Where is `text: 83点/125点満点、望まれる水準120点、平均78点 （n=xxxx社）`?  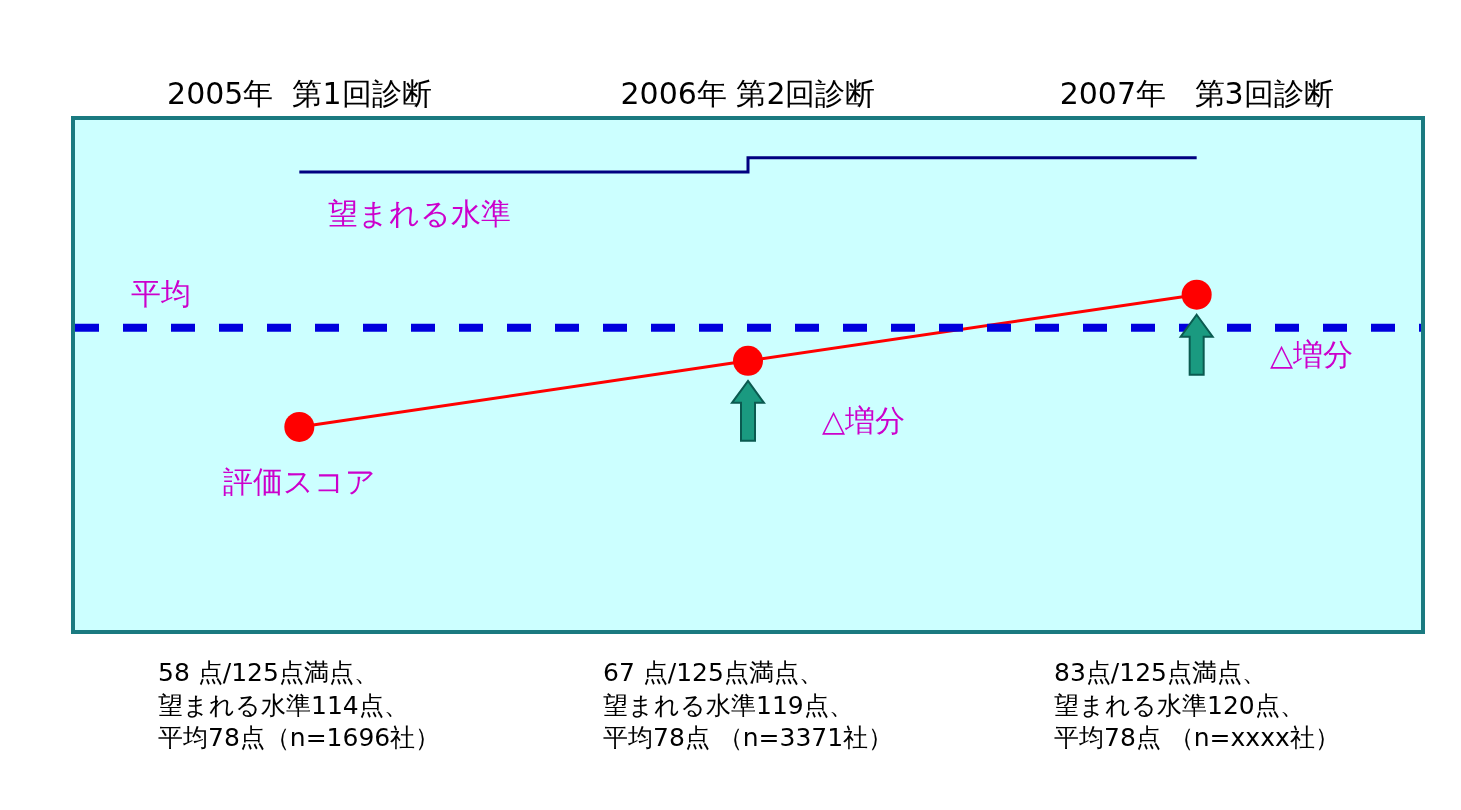
text: 83点/125点満点、望まれる水準120点、平均78点 （n=xxxx社） is located at coordinates (1197, 705).